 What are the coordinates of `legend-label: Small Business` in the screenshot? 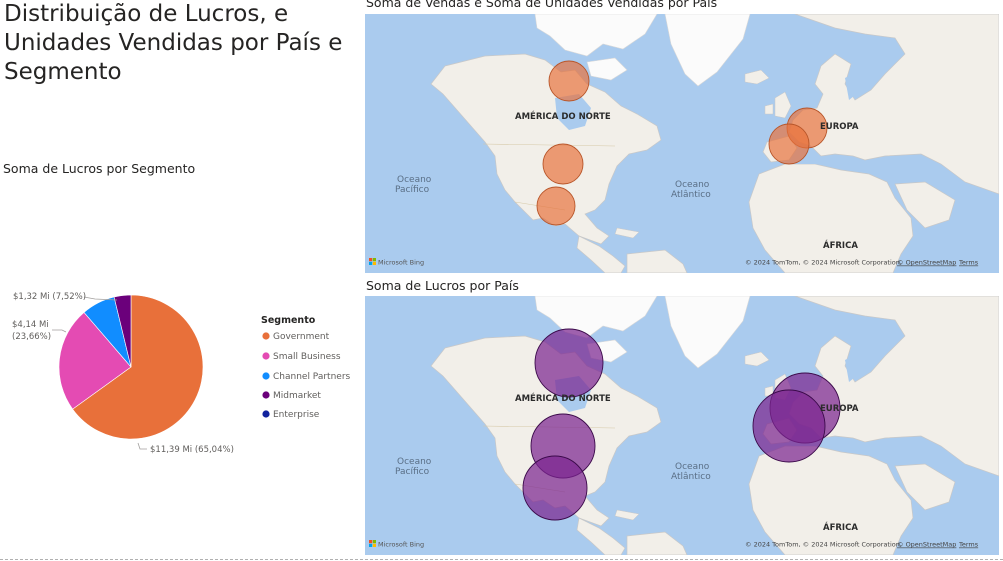 It's located at (307, 357).